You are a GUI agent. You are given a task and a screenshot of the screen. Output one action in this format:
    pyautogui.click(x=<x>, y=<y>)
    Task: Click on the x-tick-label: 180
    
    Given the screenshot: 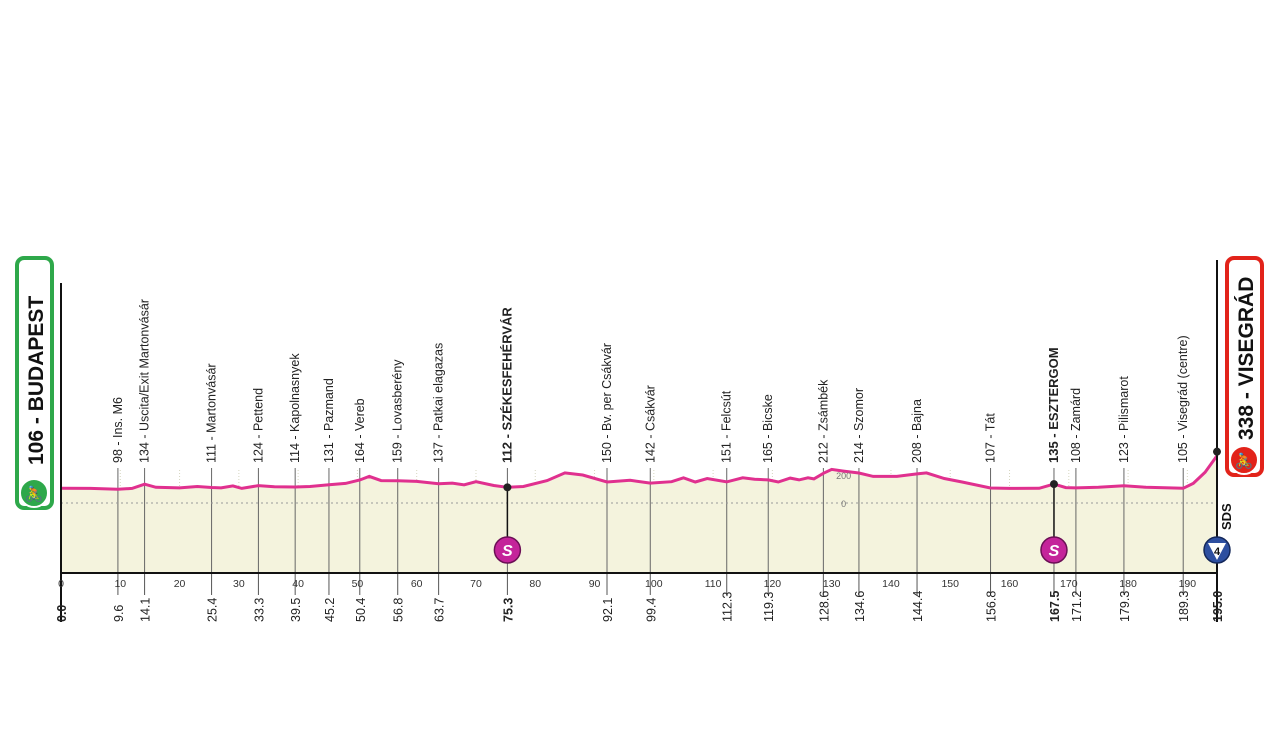 What is the action you would take?
    pyautogui.click(x=1128, y=584)
    